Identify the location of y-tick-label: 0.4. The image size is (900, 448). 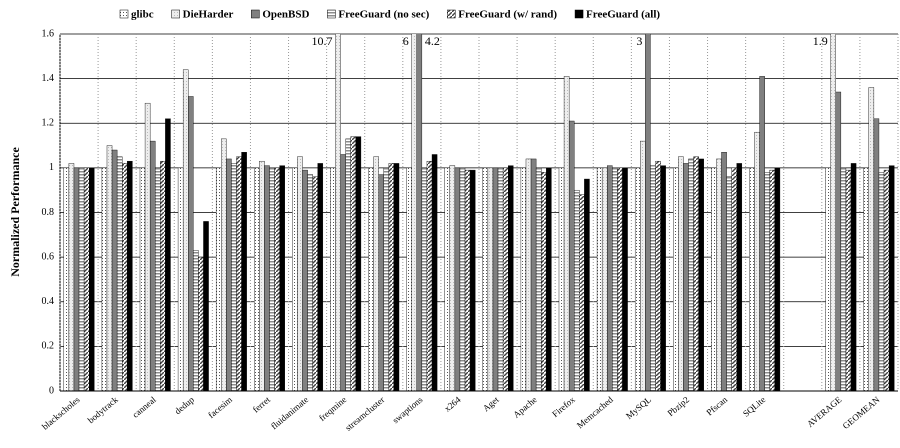
(48, 301).